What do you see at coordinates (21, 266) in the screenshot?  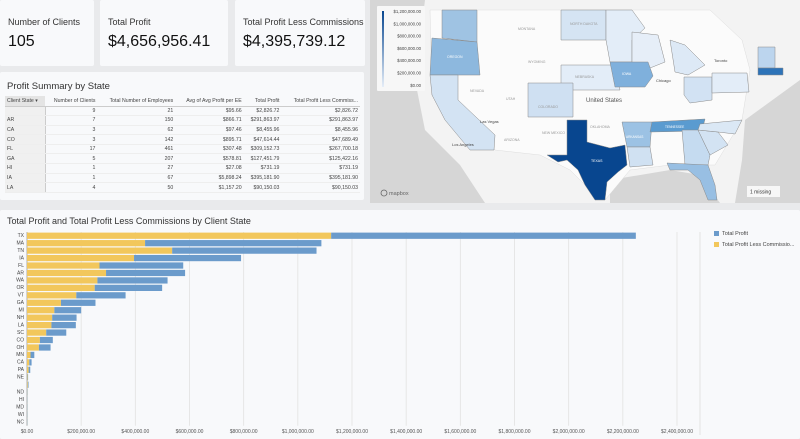 I see `y-tick-label: FL` at bounding box center [21, 266].